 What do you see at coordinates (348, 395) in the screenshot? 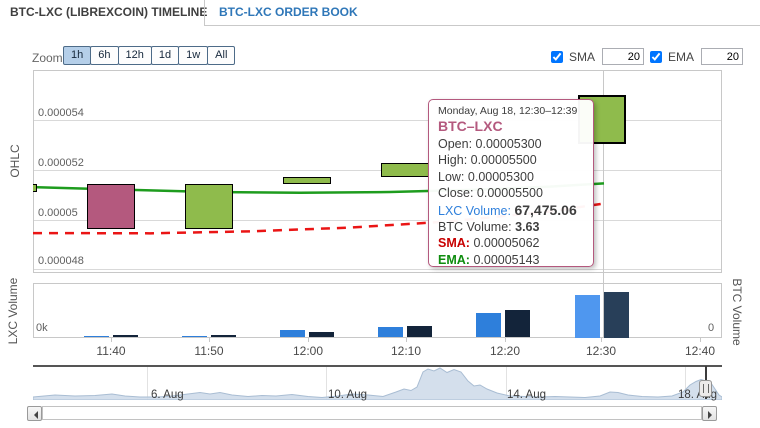
I see `navigator-date-label: 10. Aug` at bounding box center [348, 395].